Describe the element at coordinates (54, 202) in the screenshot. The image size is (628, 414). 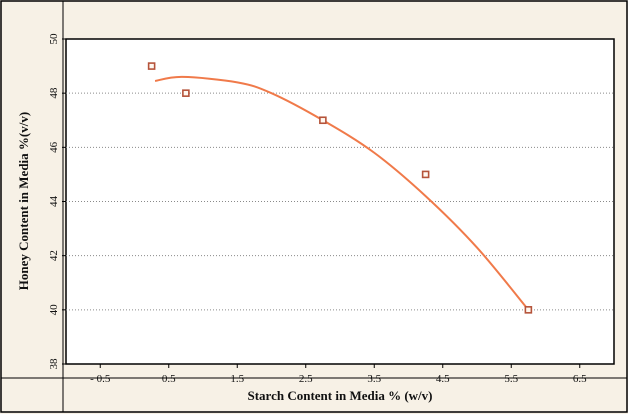
I see `y-tick-label: 44` at that location.